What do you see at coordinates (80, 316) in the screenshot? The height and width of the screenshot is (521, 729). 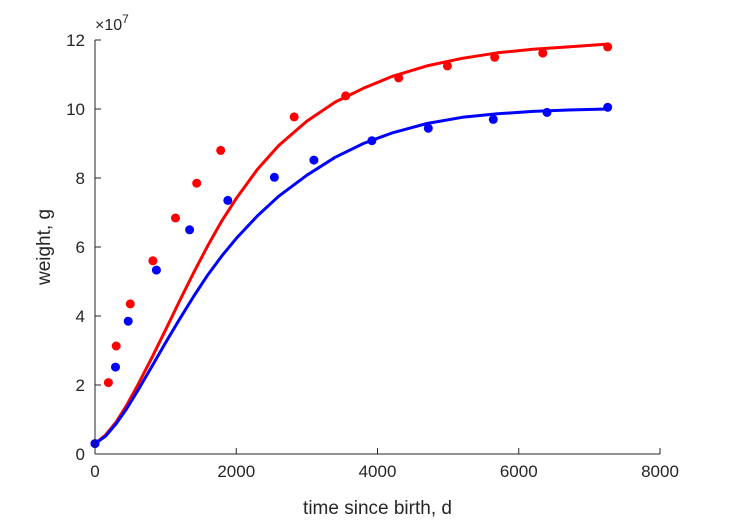 I see `y-tick-label: 4` at bounding box center [80, 316].